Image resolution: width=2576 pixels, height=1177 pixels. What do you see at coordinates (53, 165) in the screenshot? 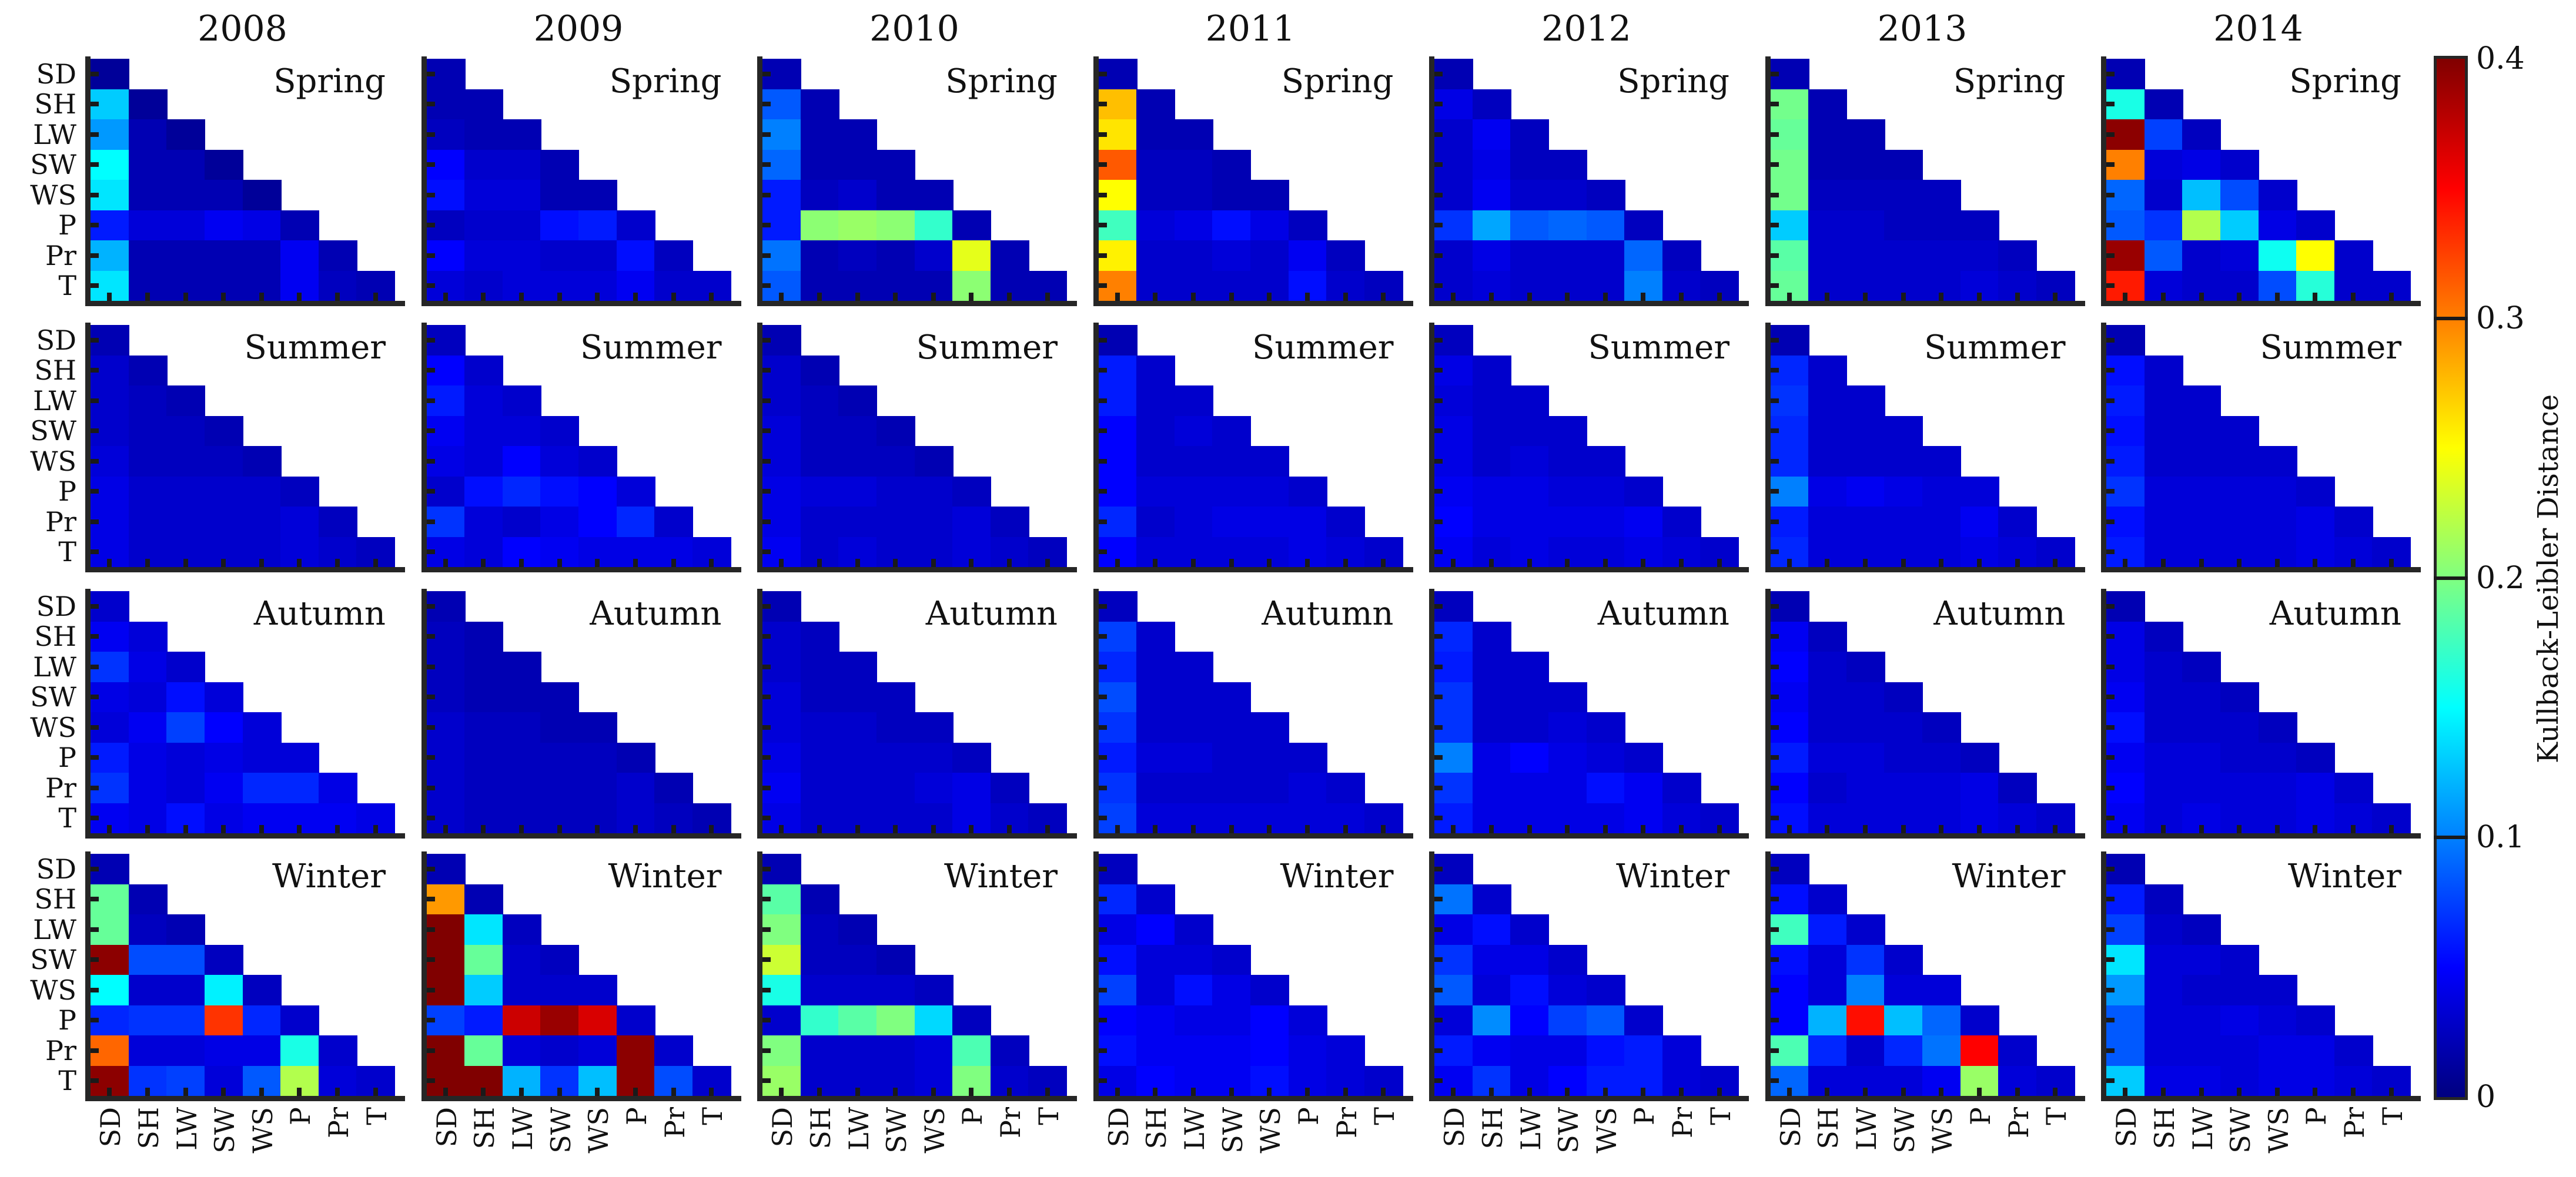
I see `y-tick-label: SW` at bounding box center [53, 165].